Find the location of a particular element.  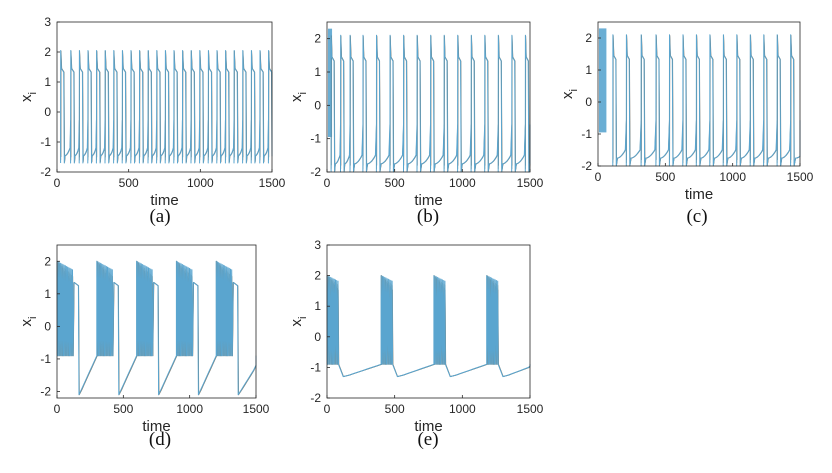

panel-b: 0 500 1000 1500 -2 -1 0 1 2 time xi (b) is located at coordinates (416, 124).